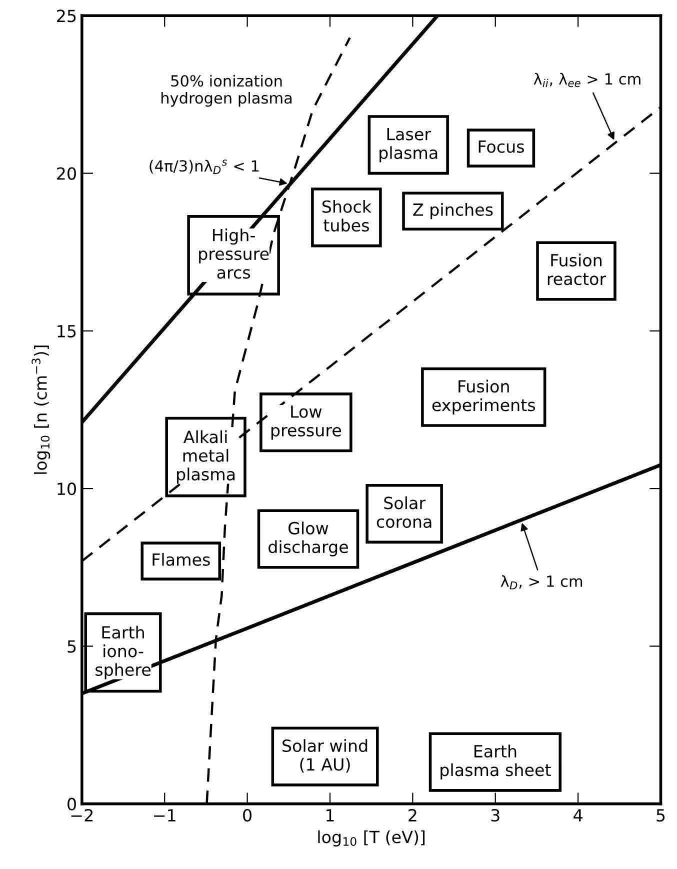 The height and width of the screenshot is (869, 677). Describe the element at coordinates (66, 173) in the screenshot. I see `y-tick-label: 20` at that location.